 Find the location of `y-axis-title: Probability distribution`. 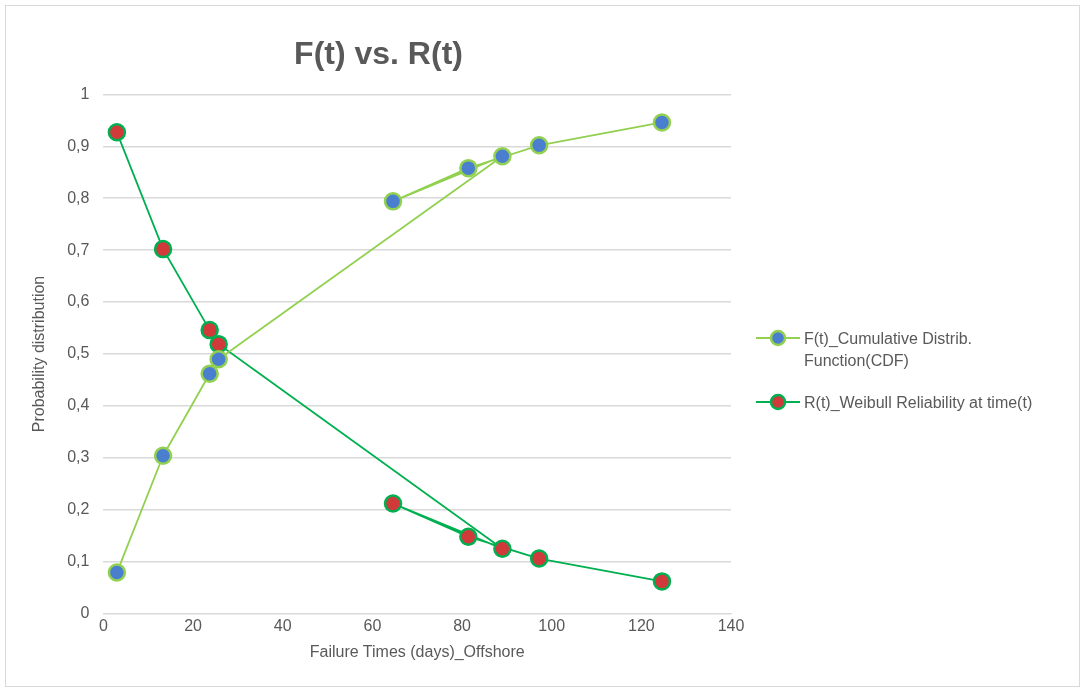

y-axis-title: Probability distribution is located at coordinates (39, 354).